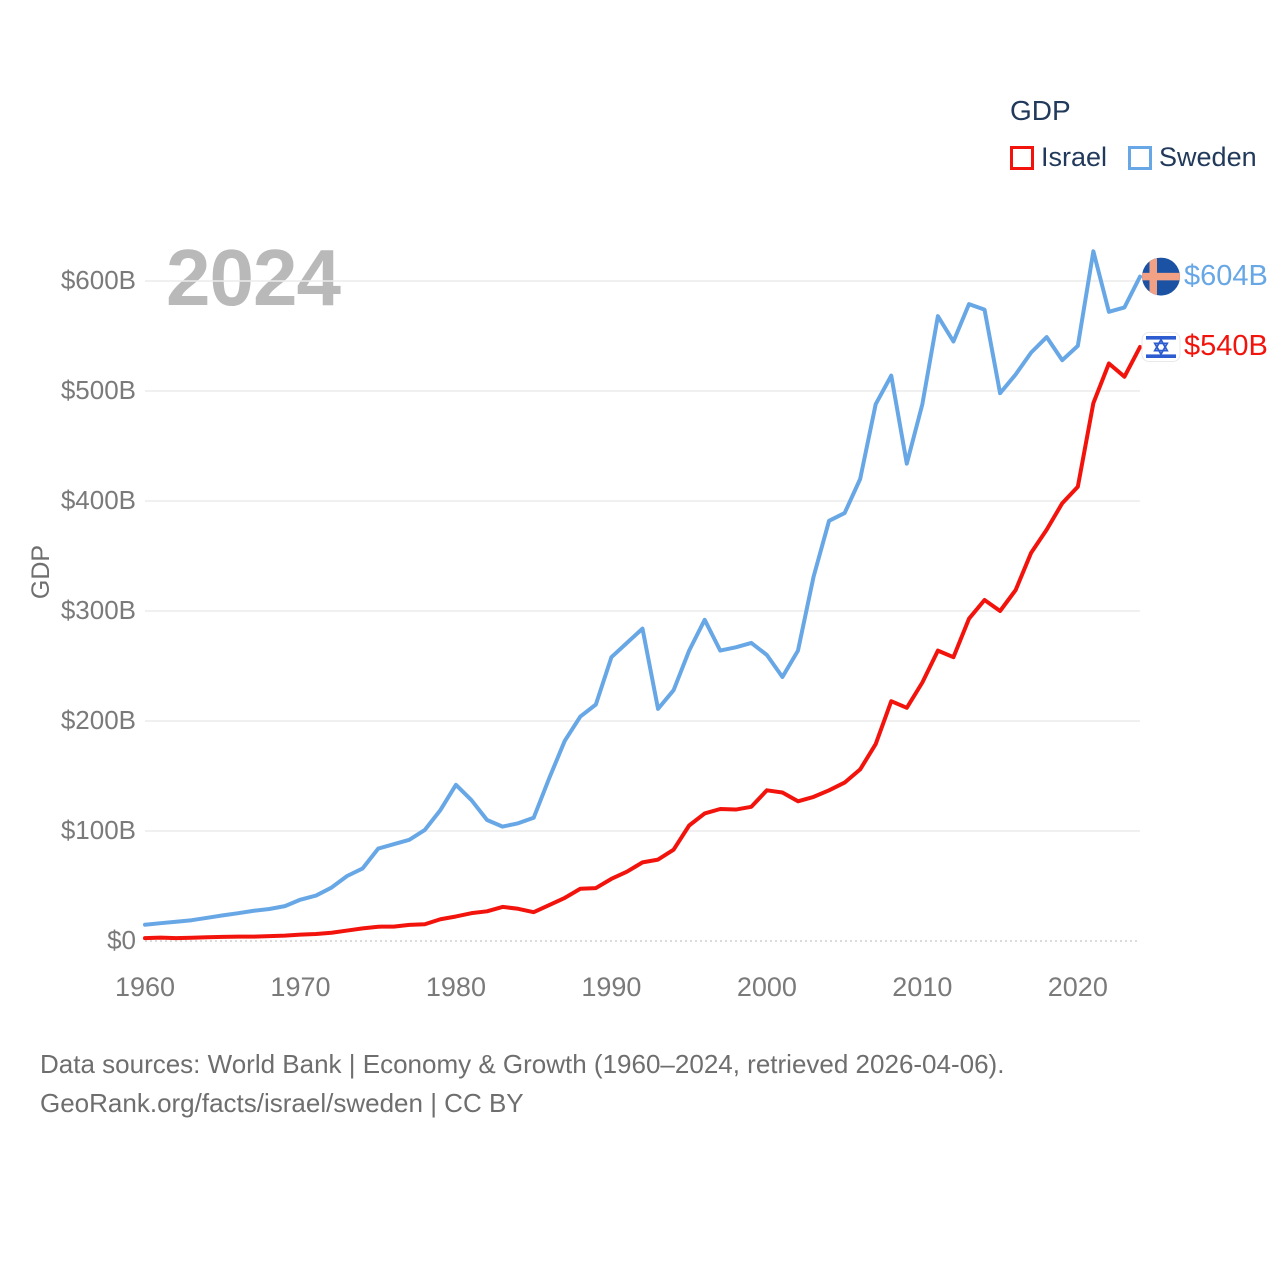 This screenshot has height=1280, width=1280. Describe the element at coordinates (145, 987) in the screenshot. I see `x-tick-label: 1960` at that location.